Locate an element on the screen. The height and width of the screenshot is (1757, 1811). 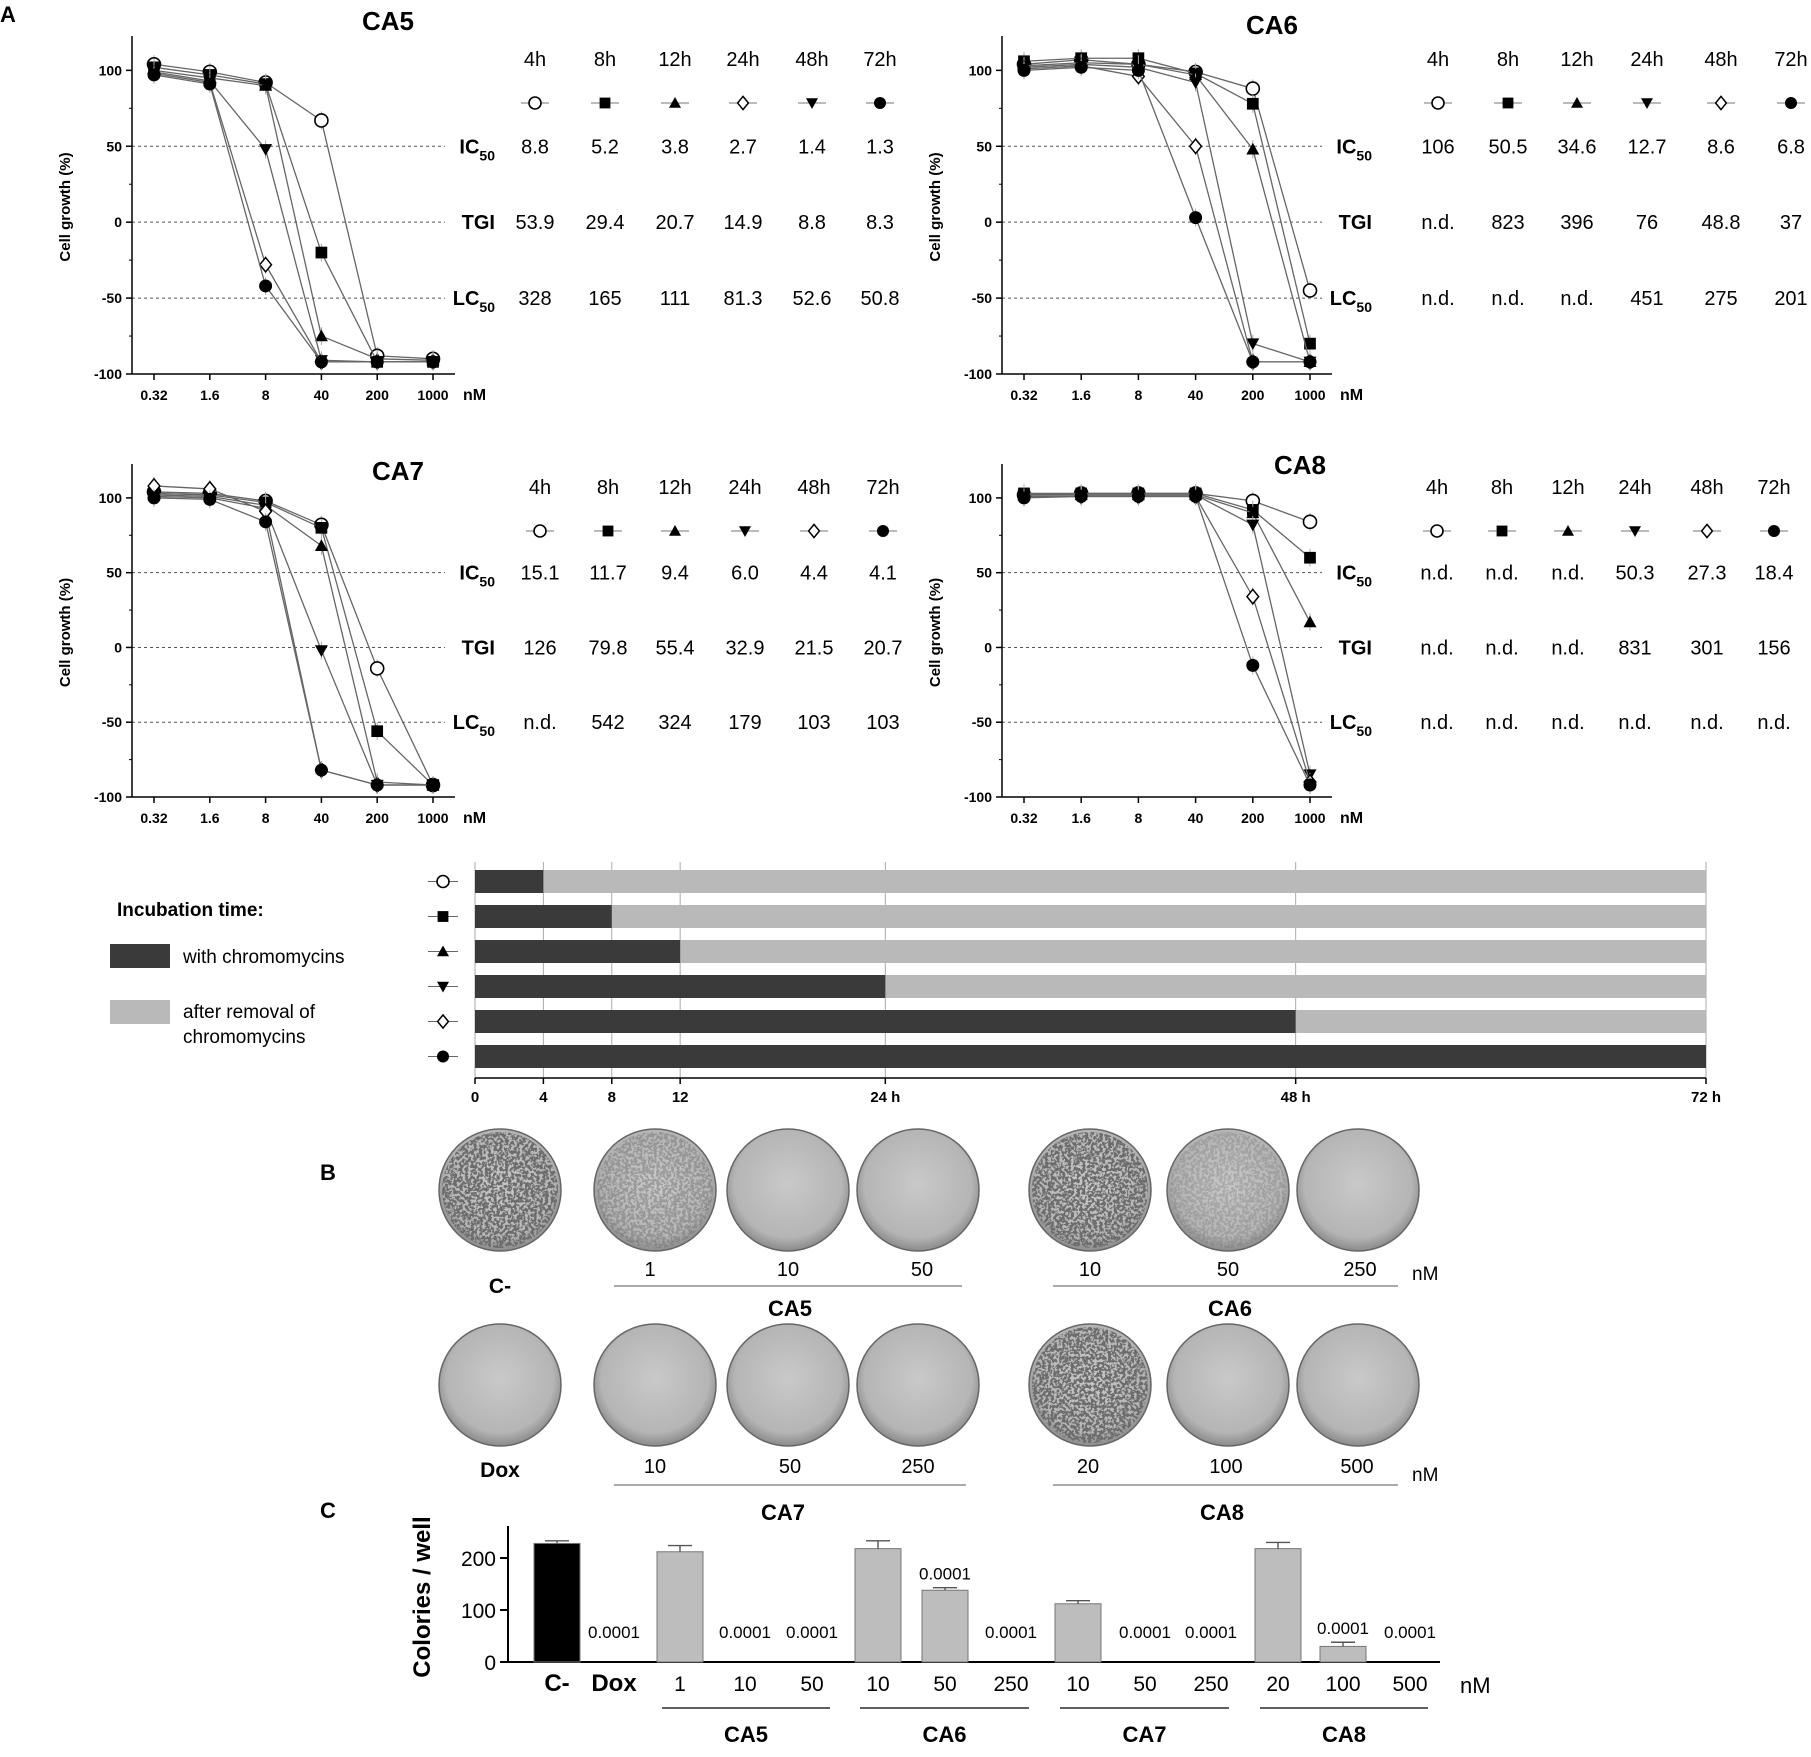
table-cell: 53.9 is located at coordinates (535, 223).